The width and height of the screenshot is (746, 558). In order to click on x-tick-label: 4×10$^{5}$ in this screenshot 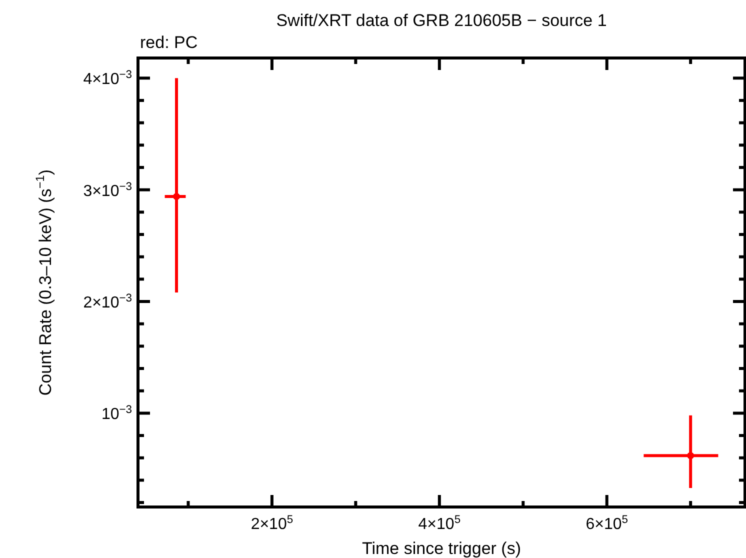, I will do `click(439, 523)`.